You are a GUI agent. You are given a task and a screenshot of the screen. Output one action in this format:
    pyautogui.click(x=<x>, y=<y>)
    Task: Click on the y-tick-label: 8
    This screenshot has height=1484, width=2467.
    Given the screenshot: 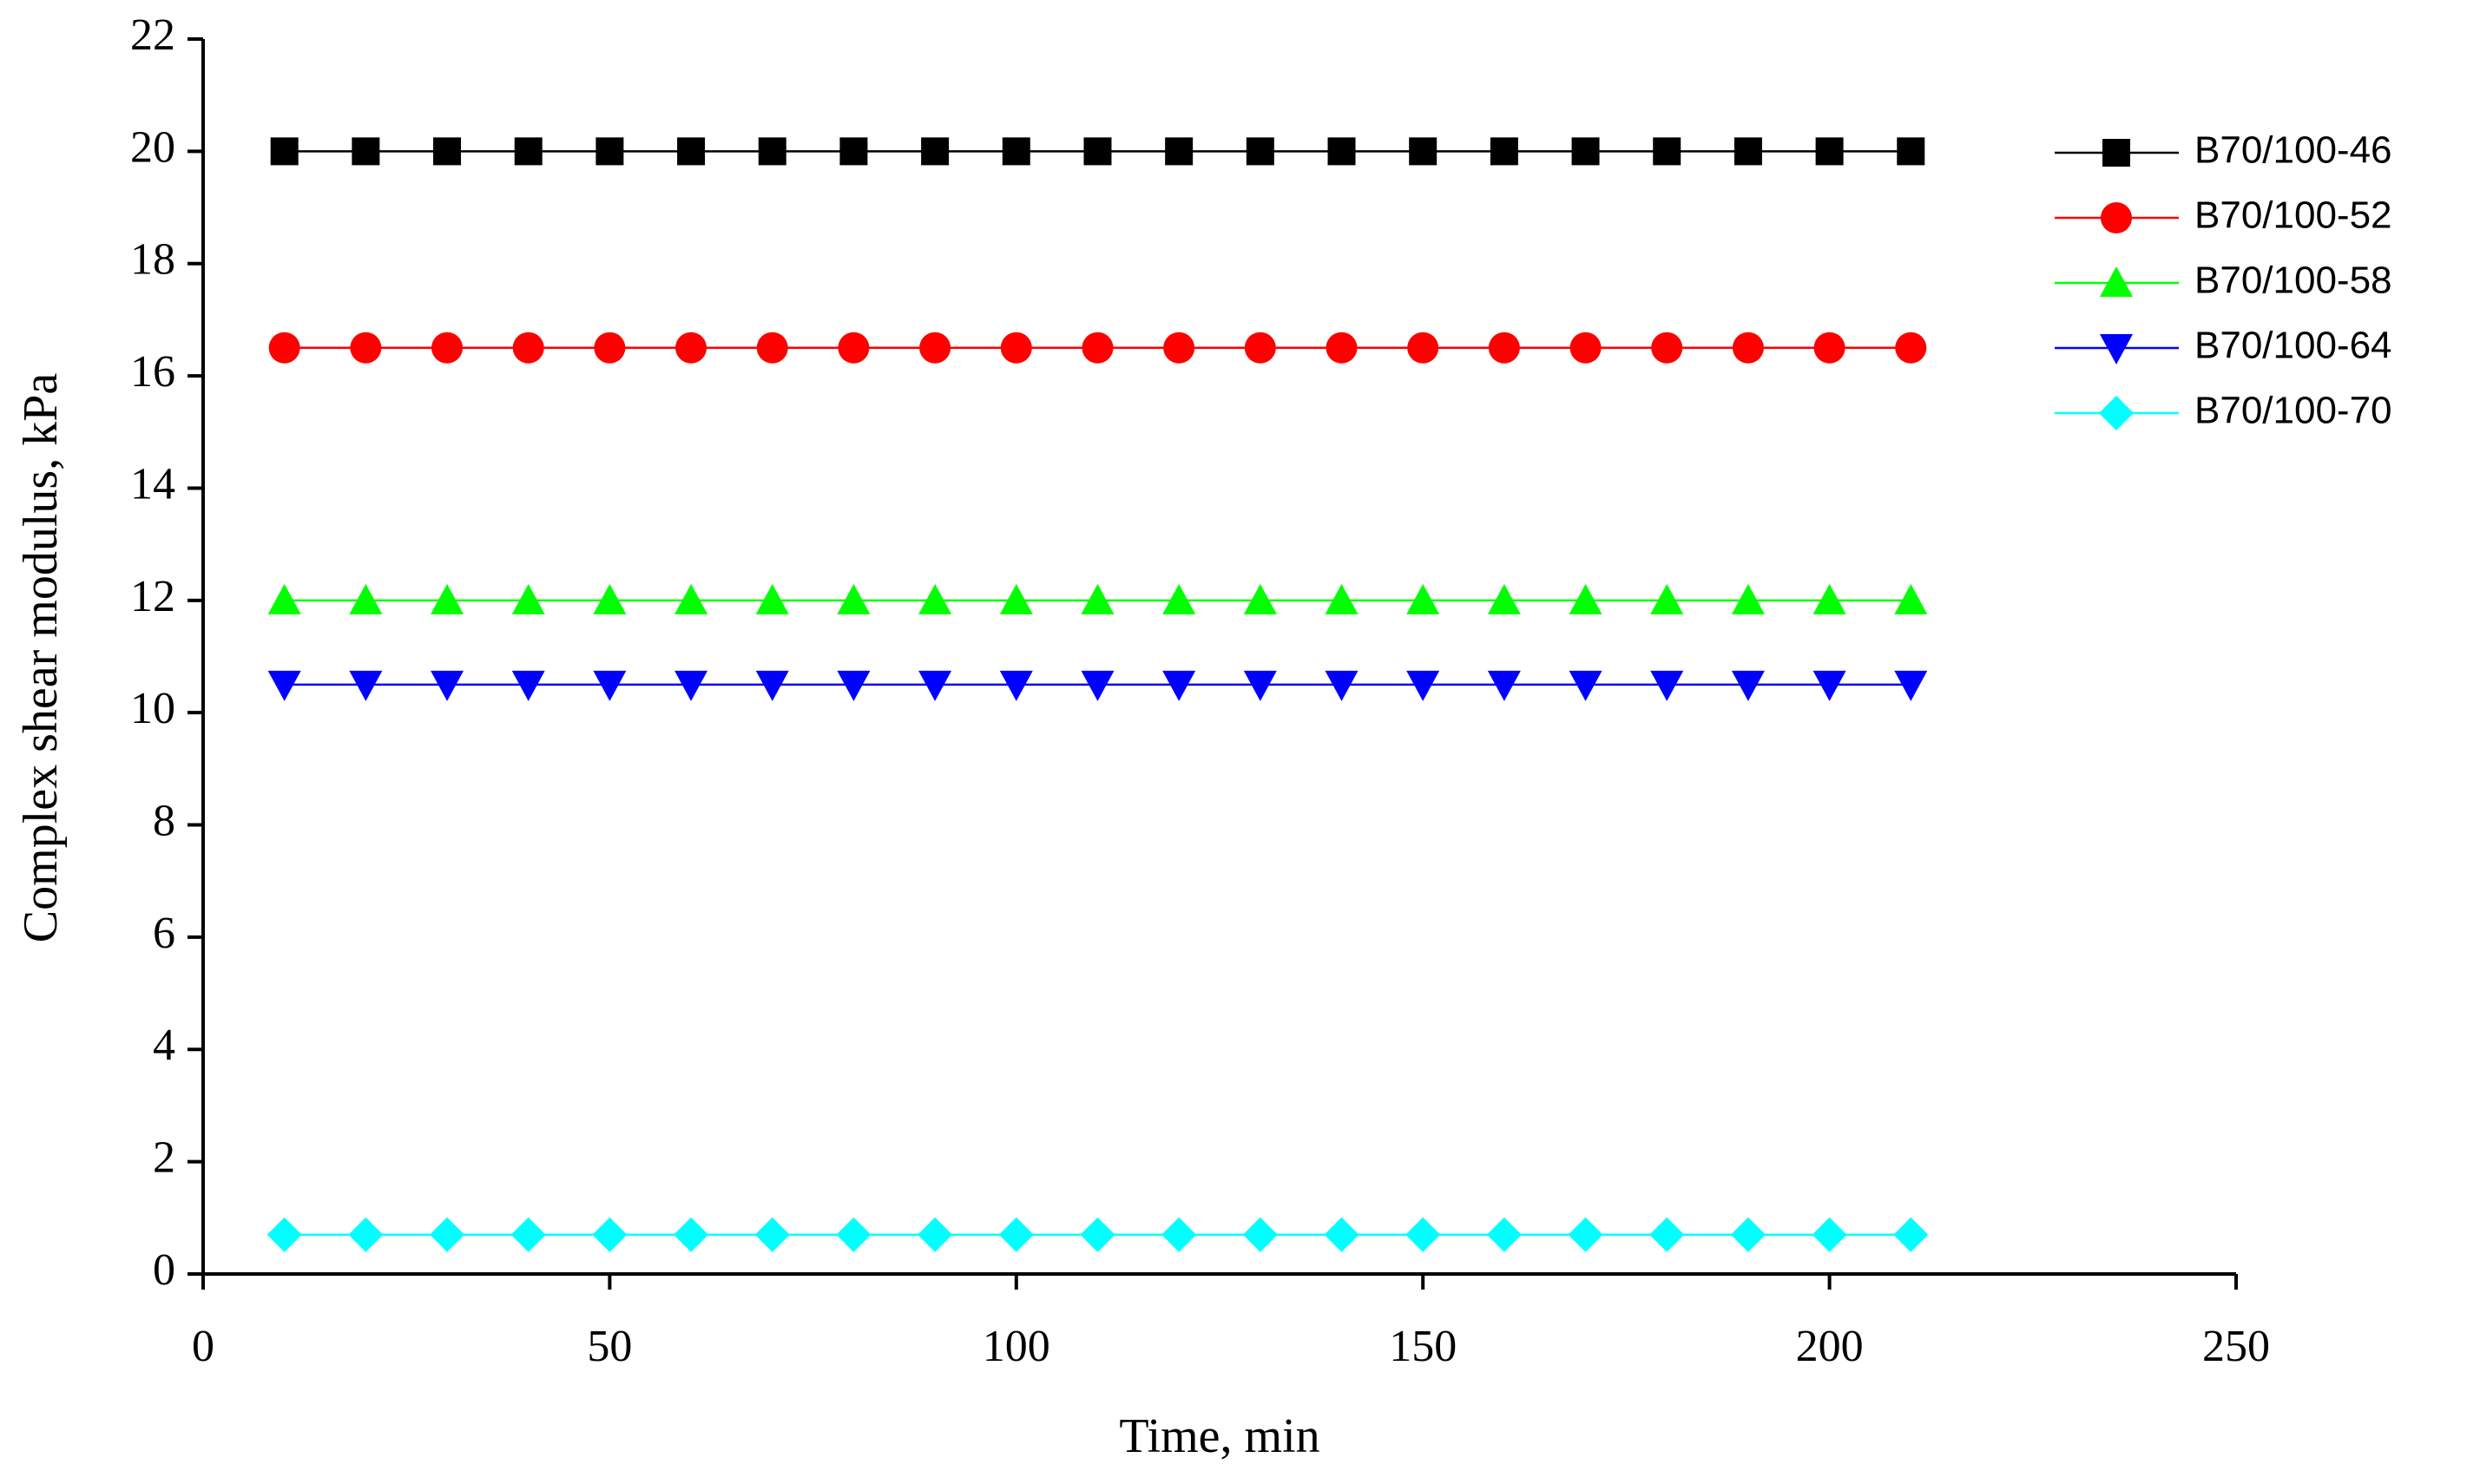 What is the action you would take?
    pyautogui.click(x=164, y=820)
    